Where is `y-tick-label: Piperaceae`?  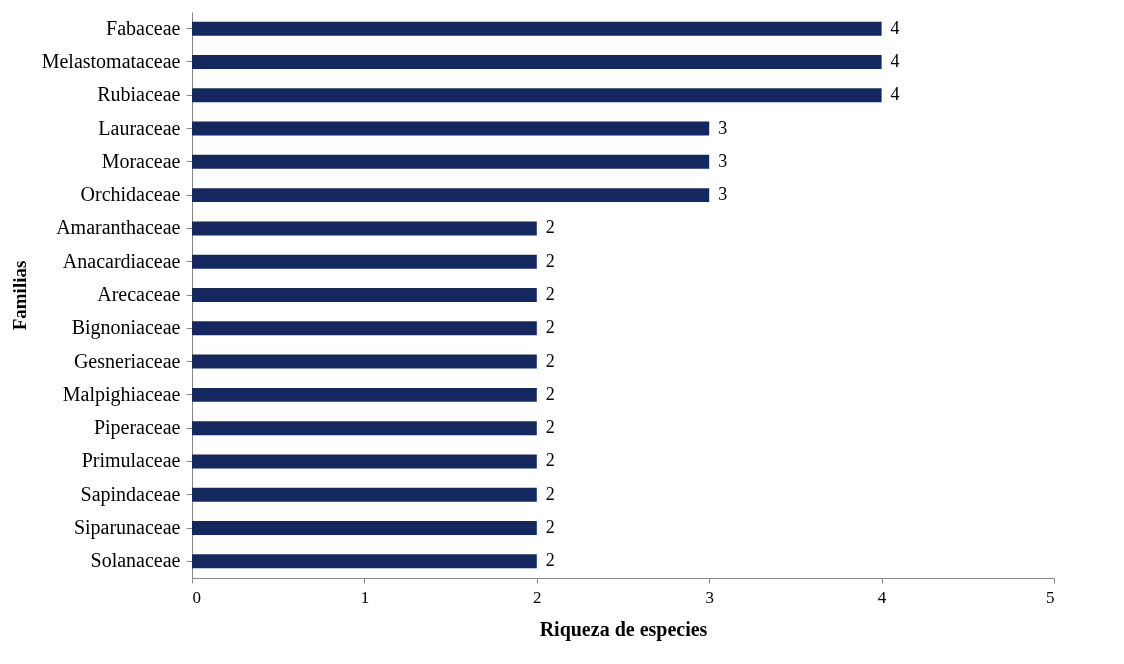 y-tick-label: Piperaceae is located at coordinates (137, 428).